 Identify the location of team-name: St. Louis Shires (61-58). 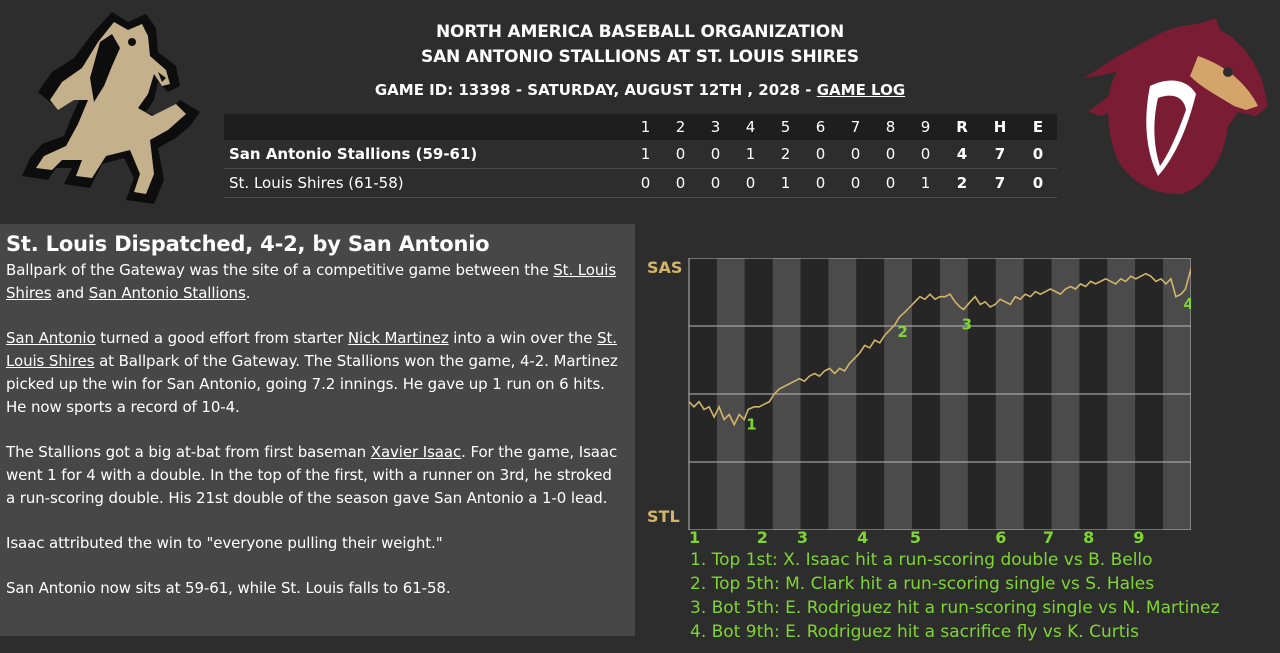
(426, 183).